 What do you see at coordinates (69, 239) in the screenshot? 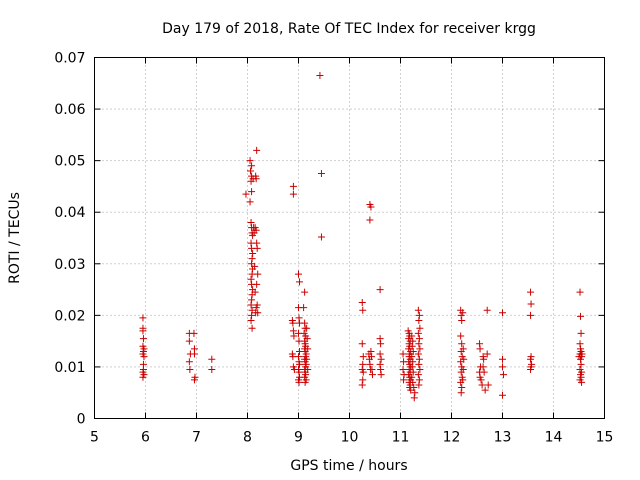
I see `y-tick-labels: 0 0.01 0.02 0.03 0.04 0.05 0.06 0.07` at bounding box center [69, 239].